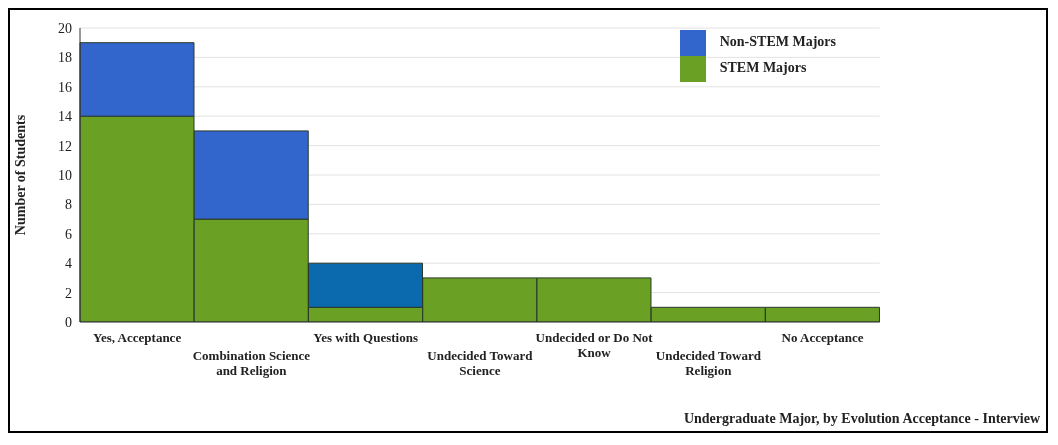 This screenshot has height=445, width=1058. Describe the element at coordinates (68, 234) in the screenshot. I see `y-tick-label: 6` at that location.